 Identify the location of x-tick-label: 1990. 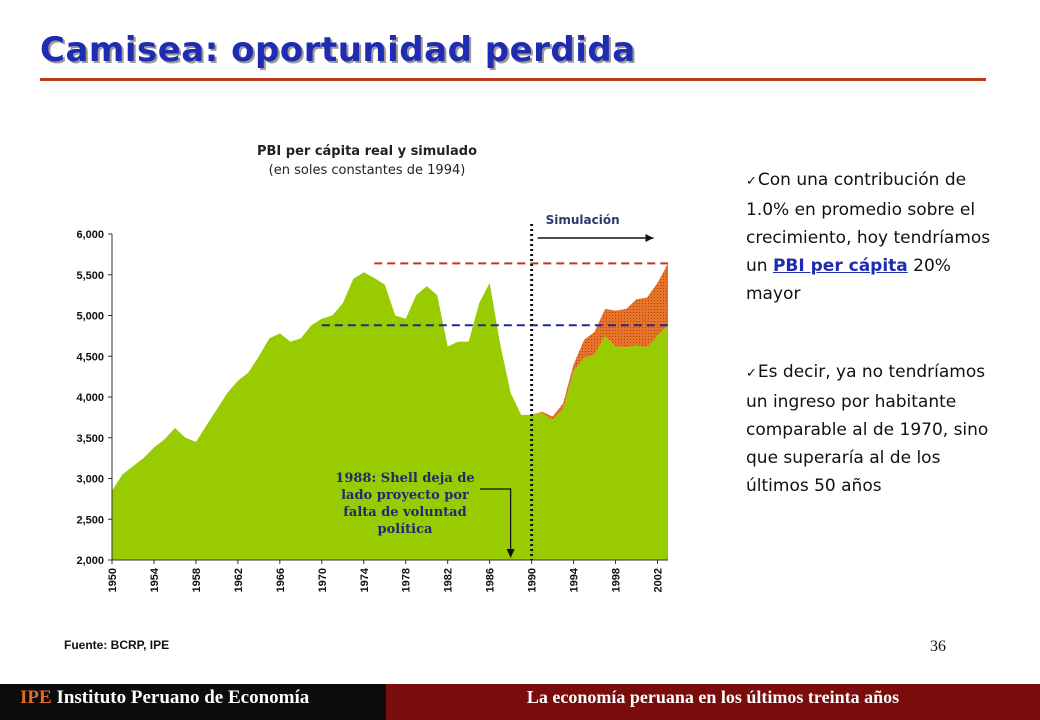
(533, 580).